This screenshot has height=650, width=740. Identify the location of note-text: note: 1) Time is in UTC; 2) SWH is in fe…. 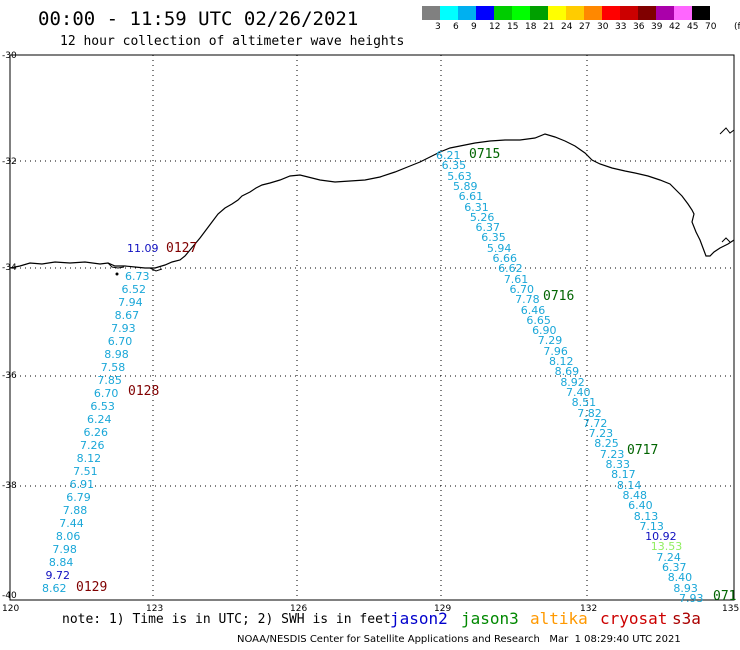
(226, 619).